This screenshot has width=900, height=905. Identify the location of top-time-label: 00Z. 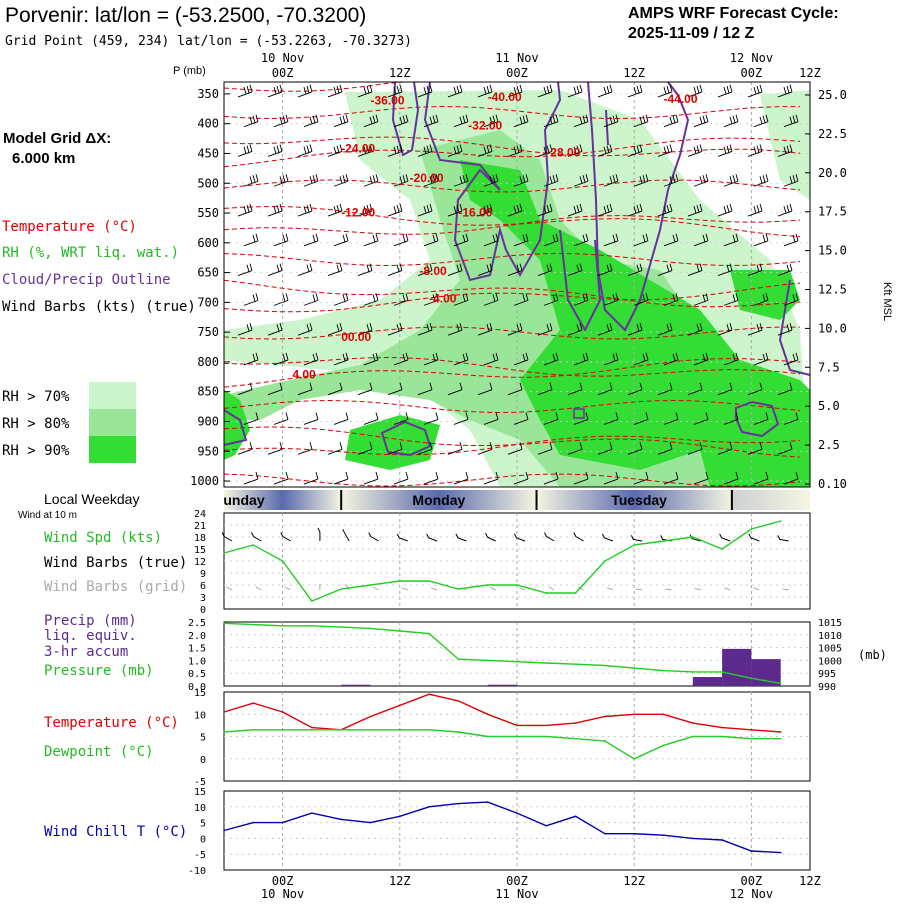
(283, 73).